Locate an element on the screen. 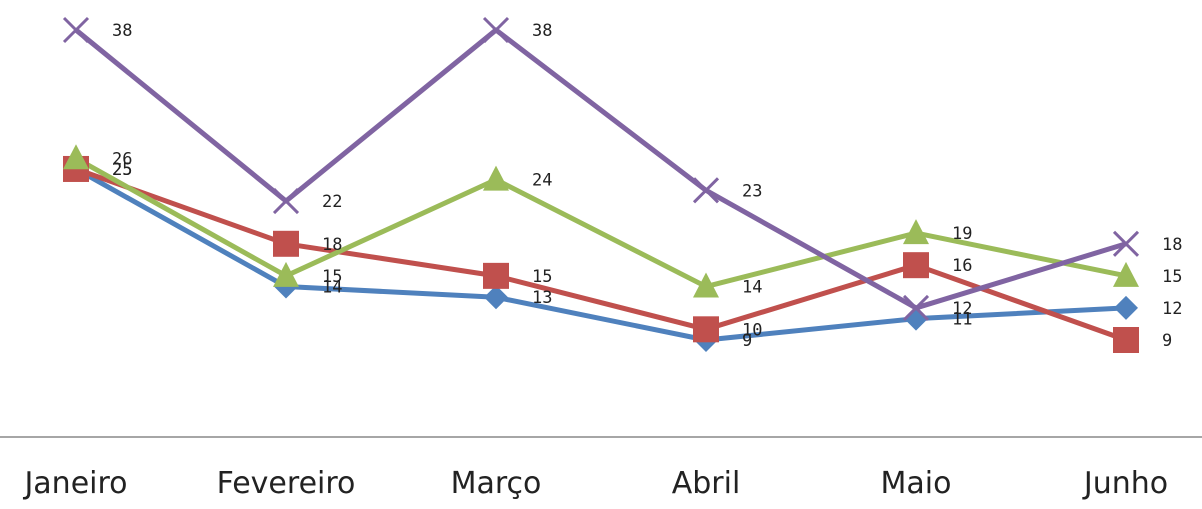 The image size is (1202, 509). x-tick-label-3: Março is located at coordinates (496, 483).